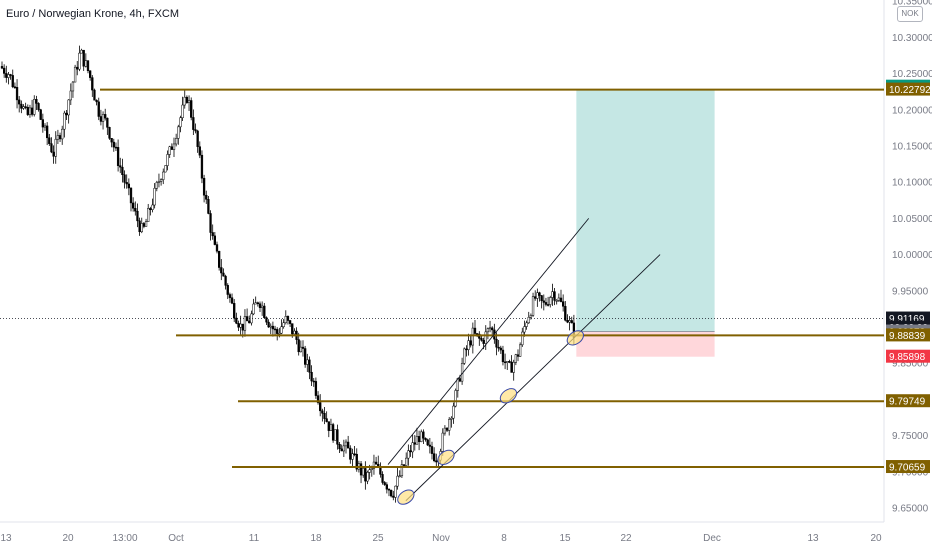 Image resolution: width=932 pixels, height=550 pixels. What do you see at coordinates (712, 538) in the screenshot?
I see `time-tick-label: Dec` at bounding box center [712, 538].